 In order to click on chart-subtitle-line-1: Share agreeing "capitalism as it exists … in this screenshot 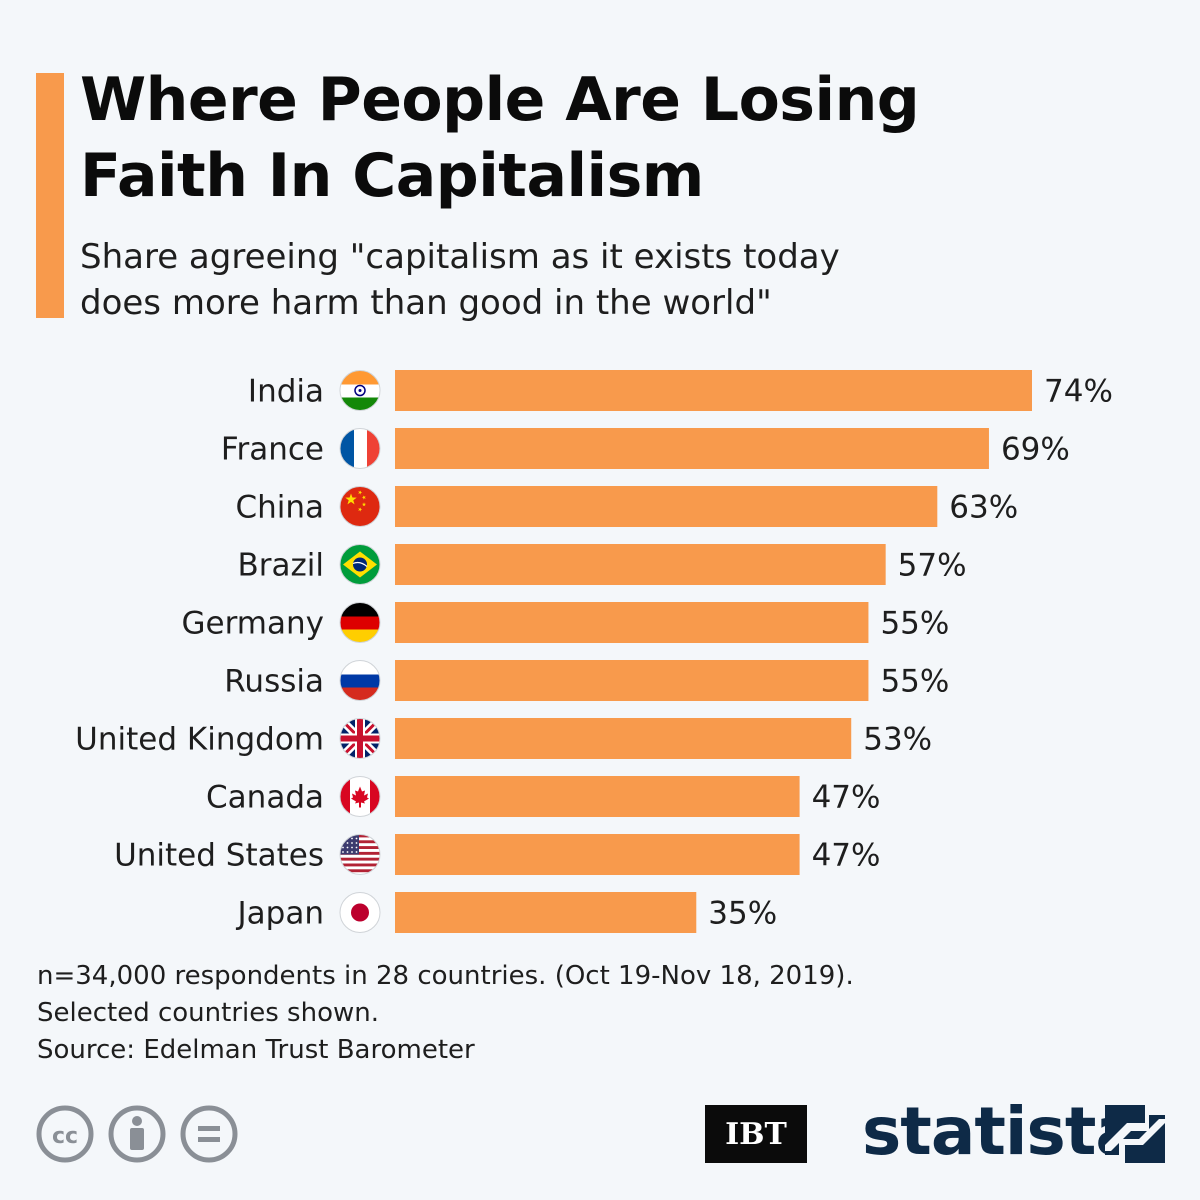, I will do `click(460, 257)`.